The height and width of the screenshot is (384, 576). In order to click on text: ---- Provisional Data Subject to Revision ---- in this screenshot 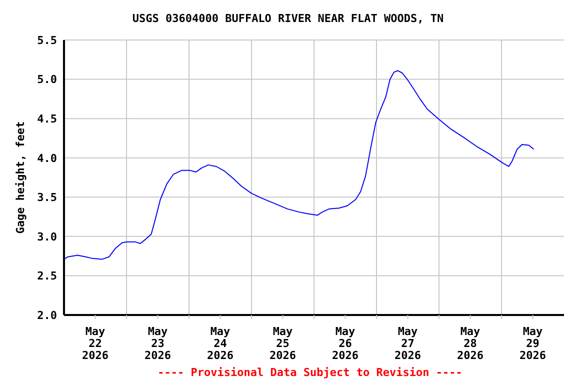, I will do `click(310, 372)`.